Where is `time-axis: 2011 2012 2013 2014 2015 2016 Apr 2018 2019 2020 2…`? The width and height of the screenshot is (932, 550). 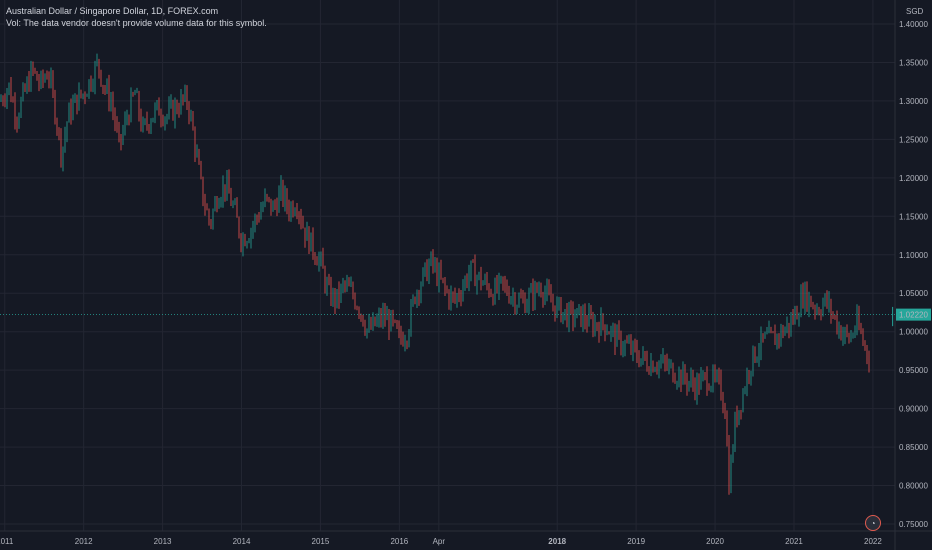 time-axis: 2011 2012 2013 2014 2015 2016 Apr 2018 2019 2020 2… is located at coordinates (441, 541).